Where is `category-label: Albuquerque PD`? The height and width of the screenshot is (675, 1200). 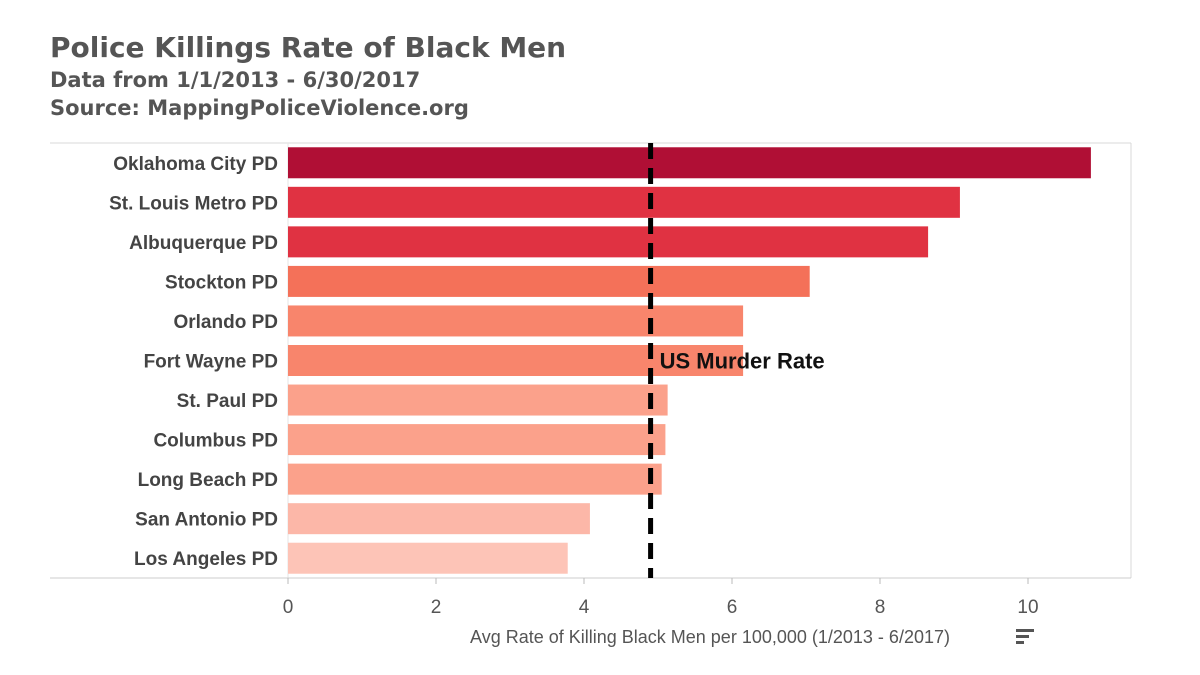 category-label: Albuquerque PD is located at coordinates (203, 243).